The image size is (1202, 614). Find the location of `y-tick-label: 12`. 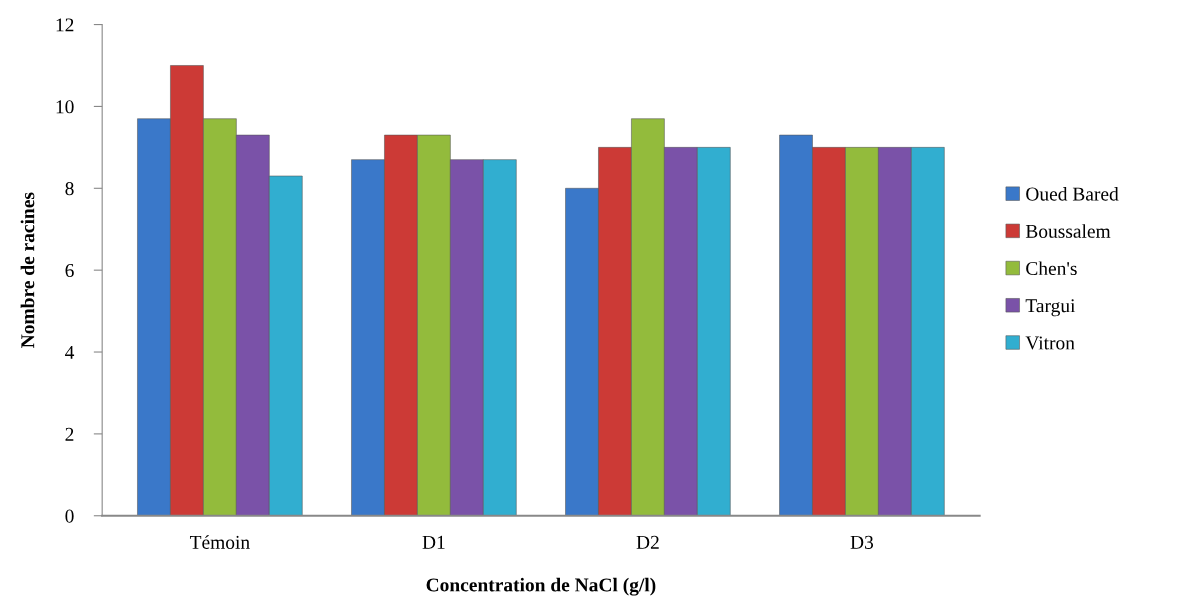

y-tick-label: 12 is located at coordinates (65, 25).